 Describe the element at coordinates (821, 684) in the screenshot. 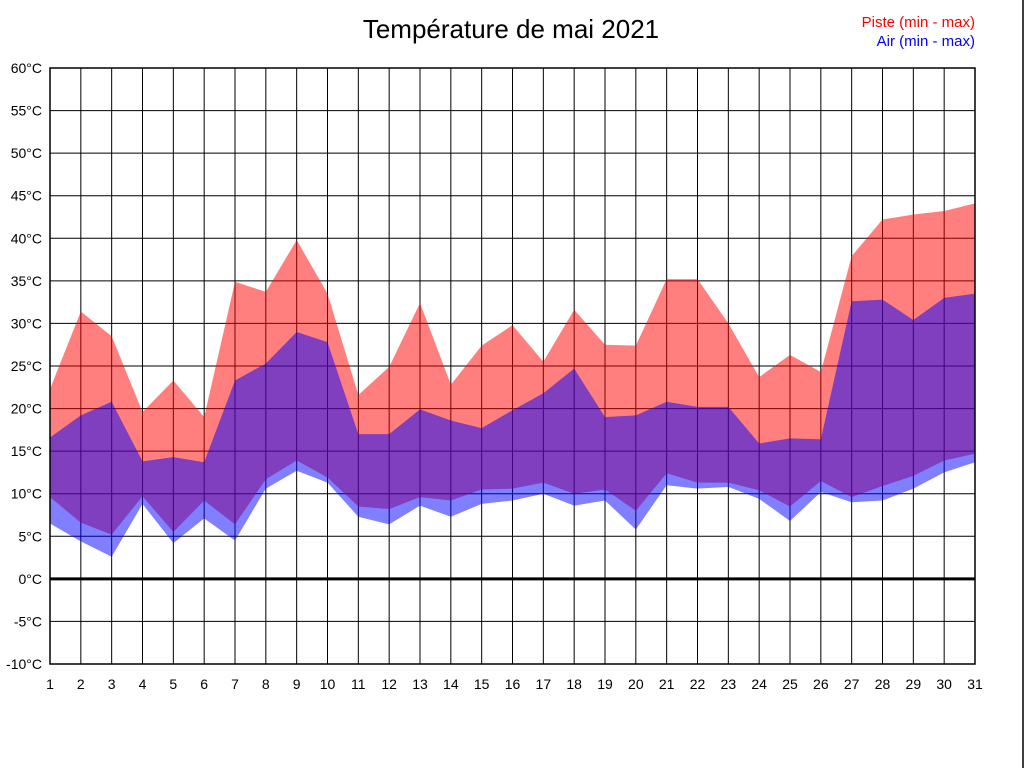

I see `x-tick-label: 26` at that location.